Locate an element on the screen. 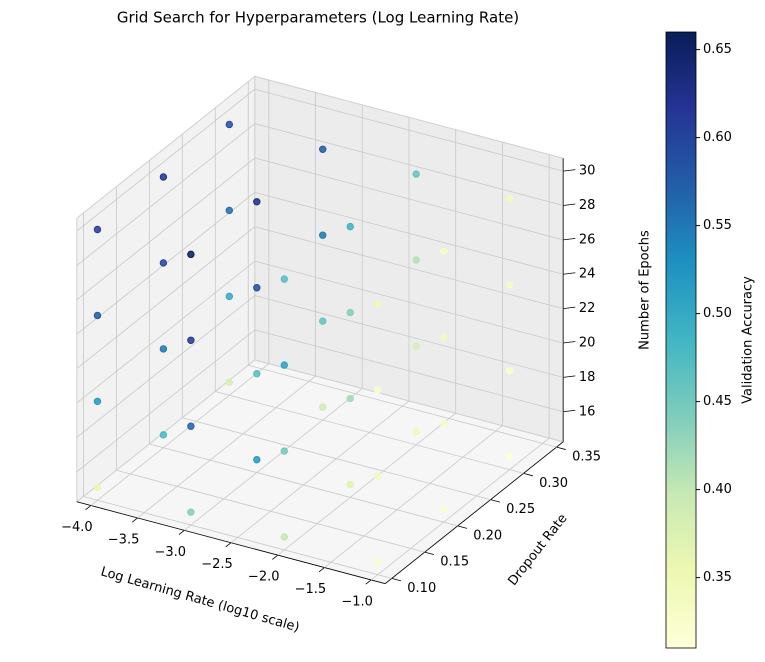  colorbar is located at coordinates (681, 340).